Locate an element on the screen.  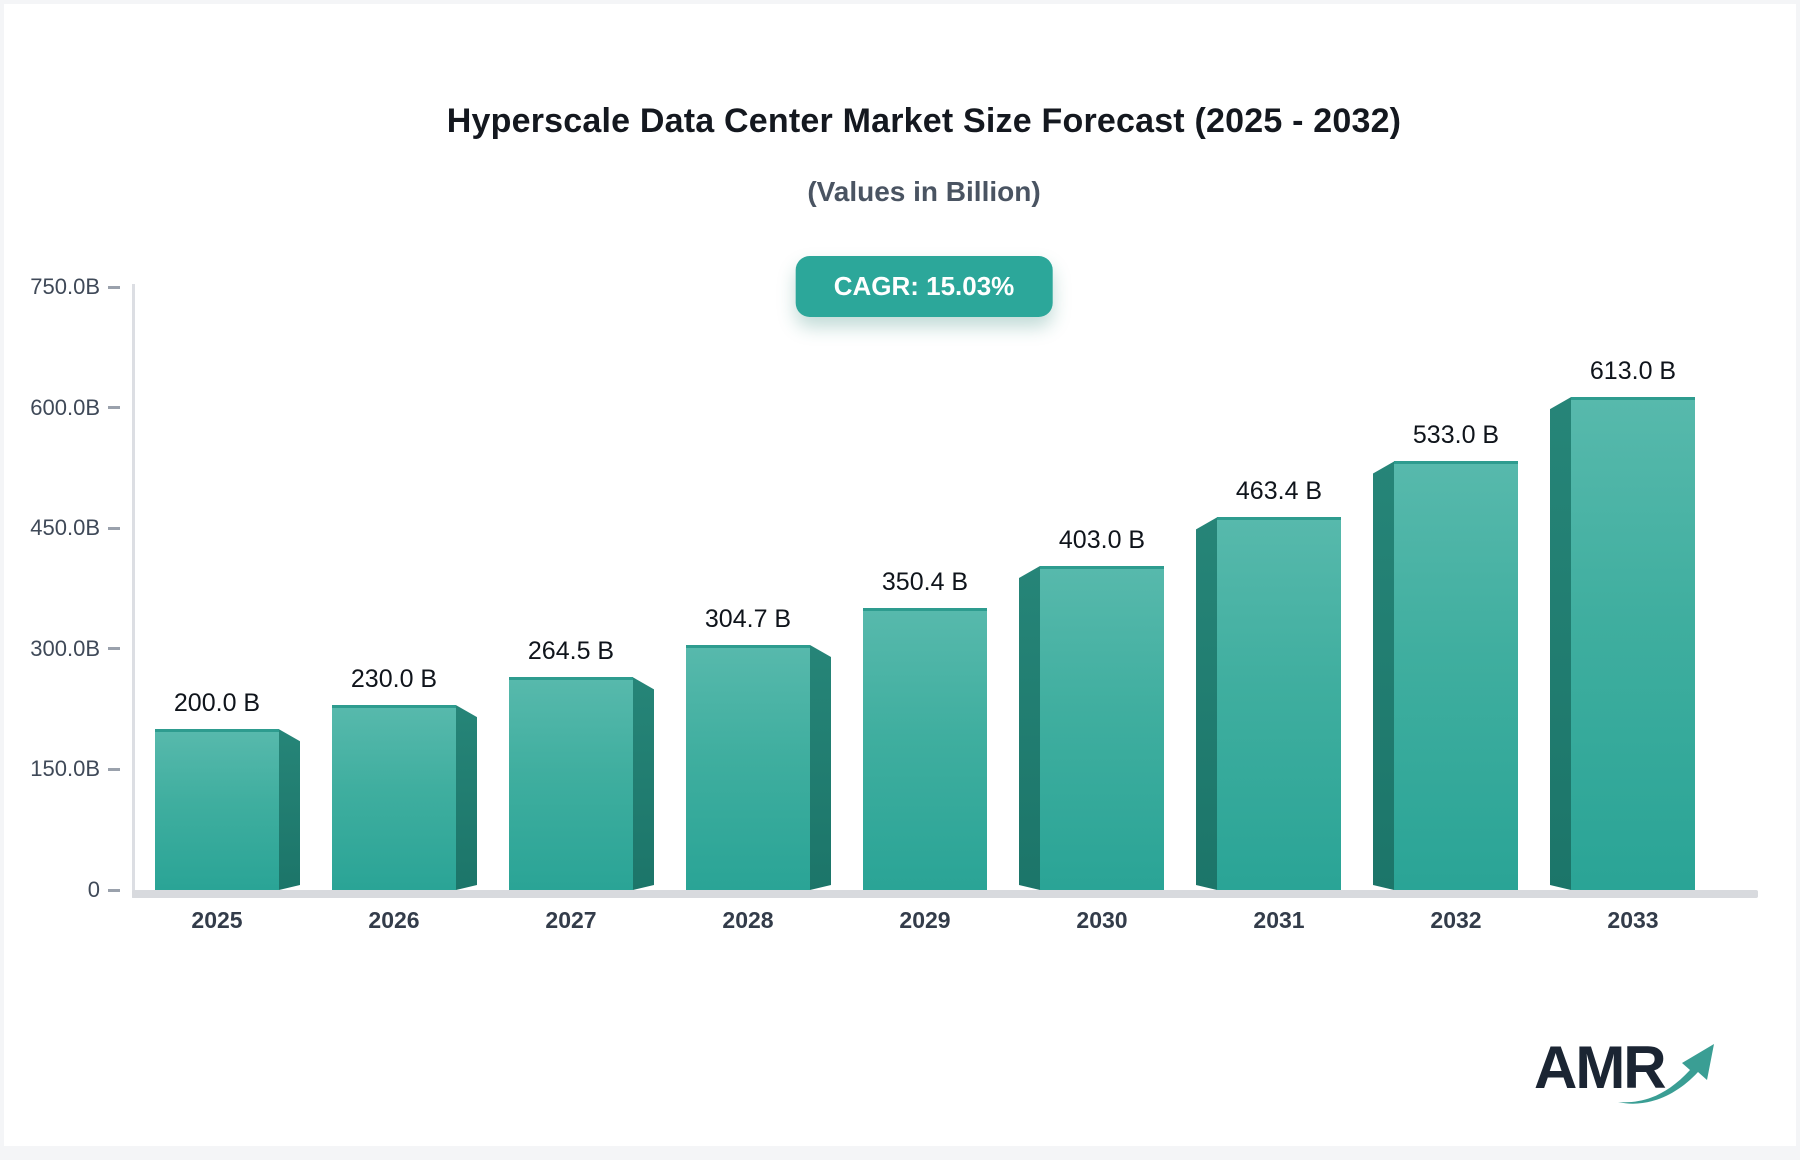
bar-side-face-2026 is located at coordinates (466, 797).